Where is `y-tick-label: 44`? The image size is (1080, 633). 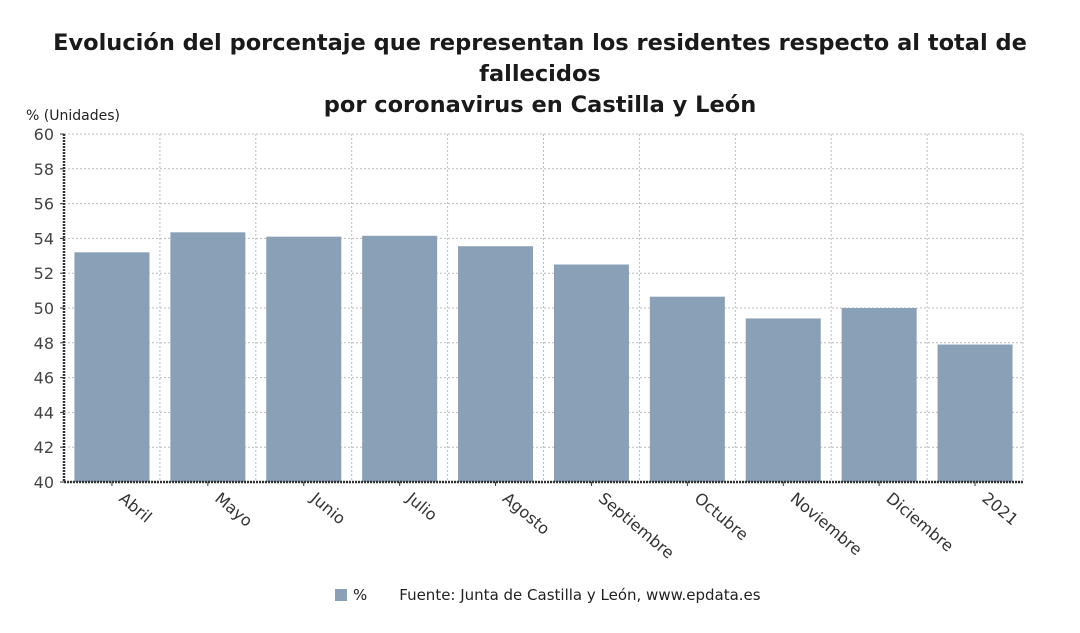 y-tick-label: 44 is located at coordinates (44, 412).